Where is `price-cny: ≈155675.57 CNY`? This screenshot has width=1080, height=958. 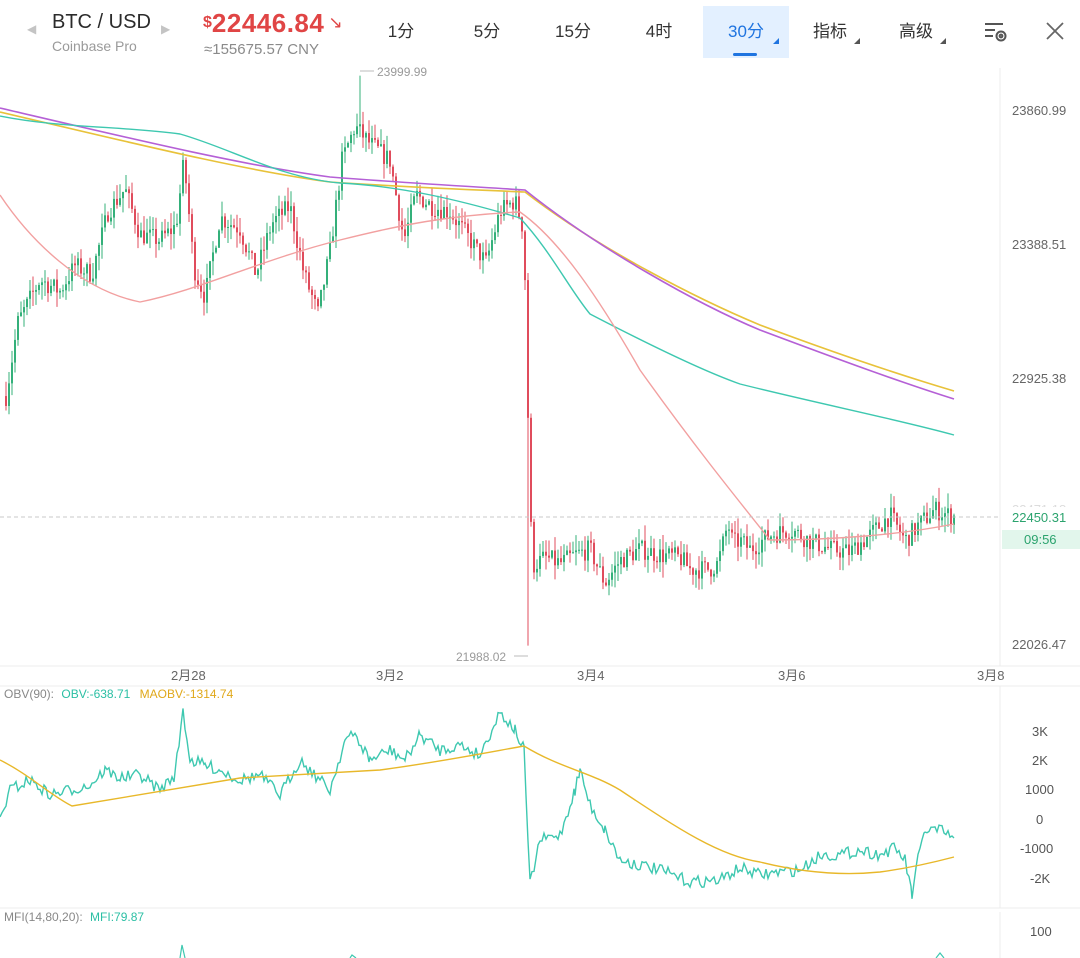
price-cny: ≈155675.57 CNY is located at coordinates (261, 49).